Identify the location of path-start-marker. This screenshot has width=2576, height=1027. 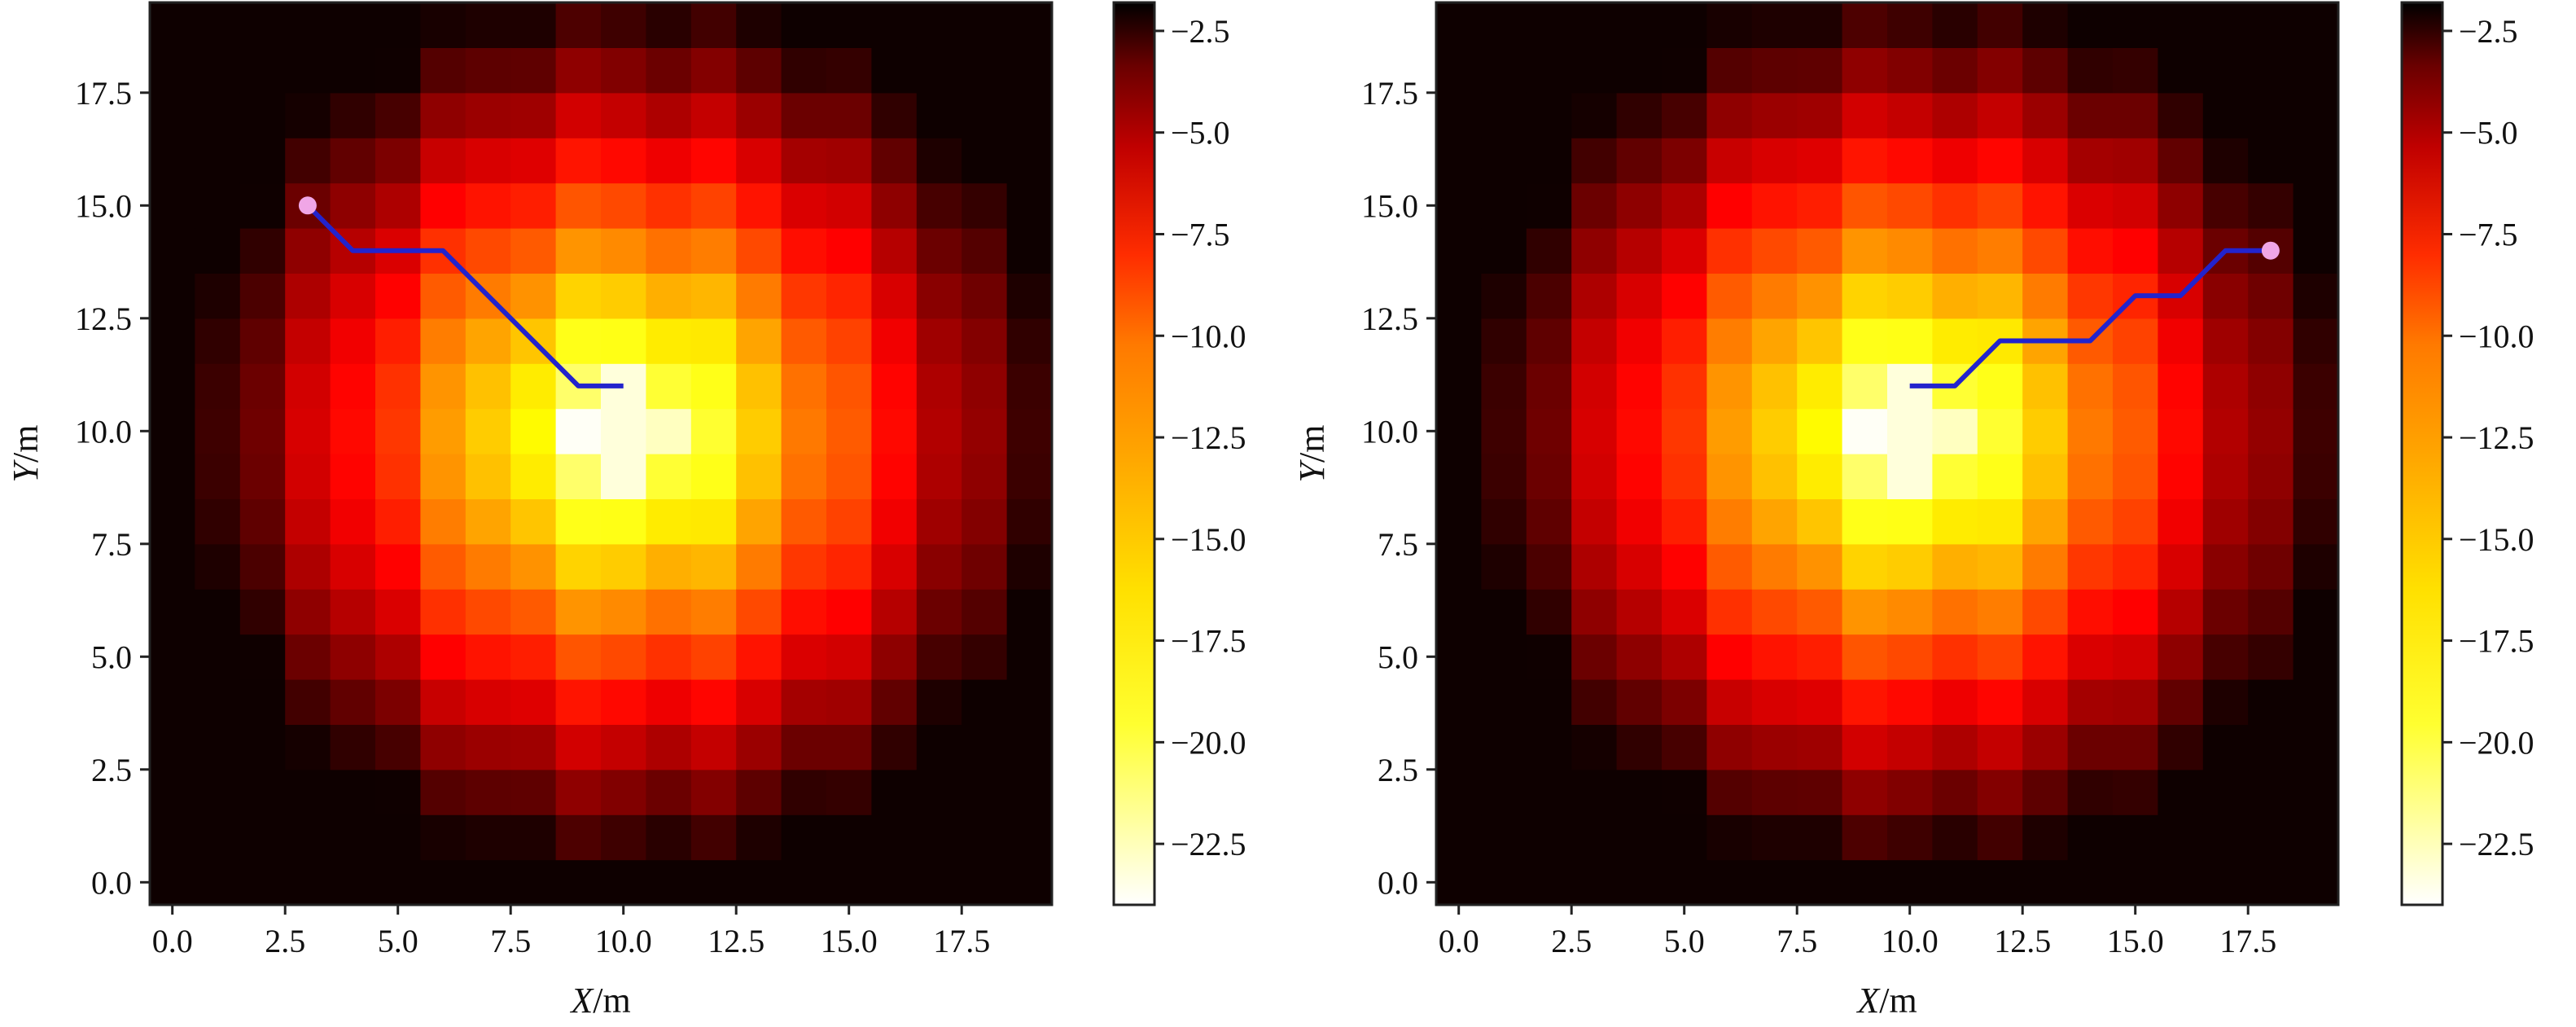
(2270, 251).